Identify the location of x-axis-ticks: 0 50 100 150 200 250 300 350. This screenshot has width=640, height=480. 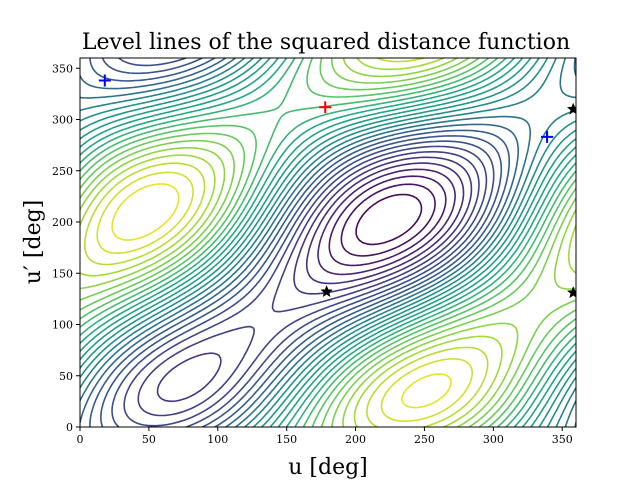
(325, 436).